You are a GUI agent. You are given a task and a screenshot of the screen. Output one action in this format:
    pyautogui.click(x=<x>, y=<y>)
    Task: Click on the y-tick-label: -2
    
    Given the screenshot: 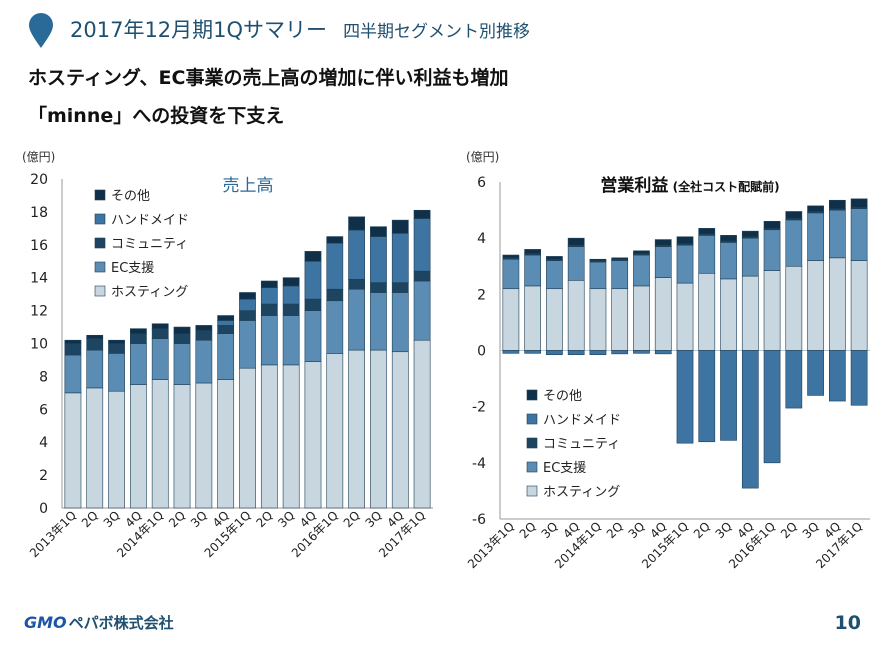 What is the action you would take?
    pyautogui.click(x=479, y=408)
    